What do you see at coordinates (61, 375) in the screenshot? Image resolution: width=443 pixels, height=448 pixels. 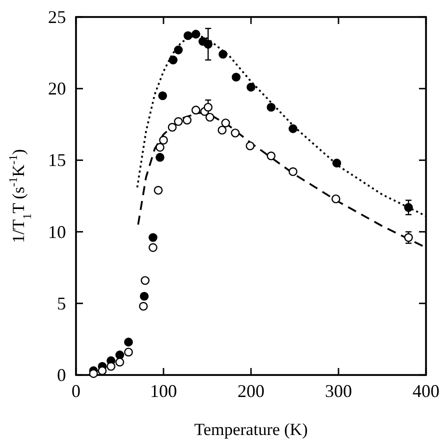 I see `y-tick-label: 0` at bounding box center [61, 375].